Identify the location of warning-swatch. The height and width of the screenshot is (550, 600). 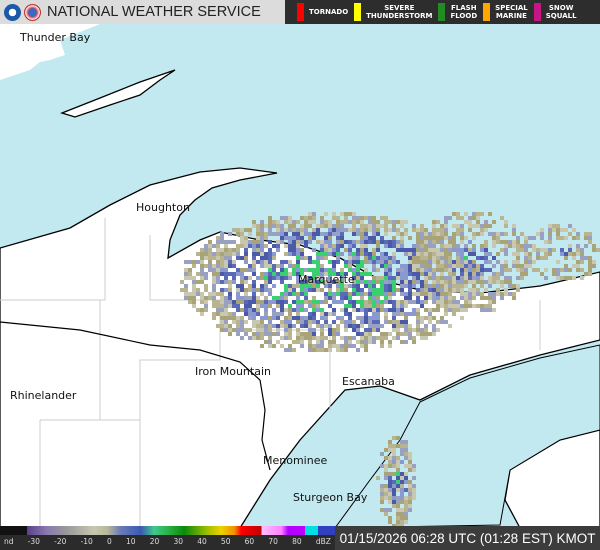
(300, 12).